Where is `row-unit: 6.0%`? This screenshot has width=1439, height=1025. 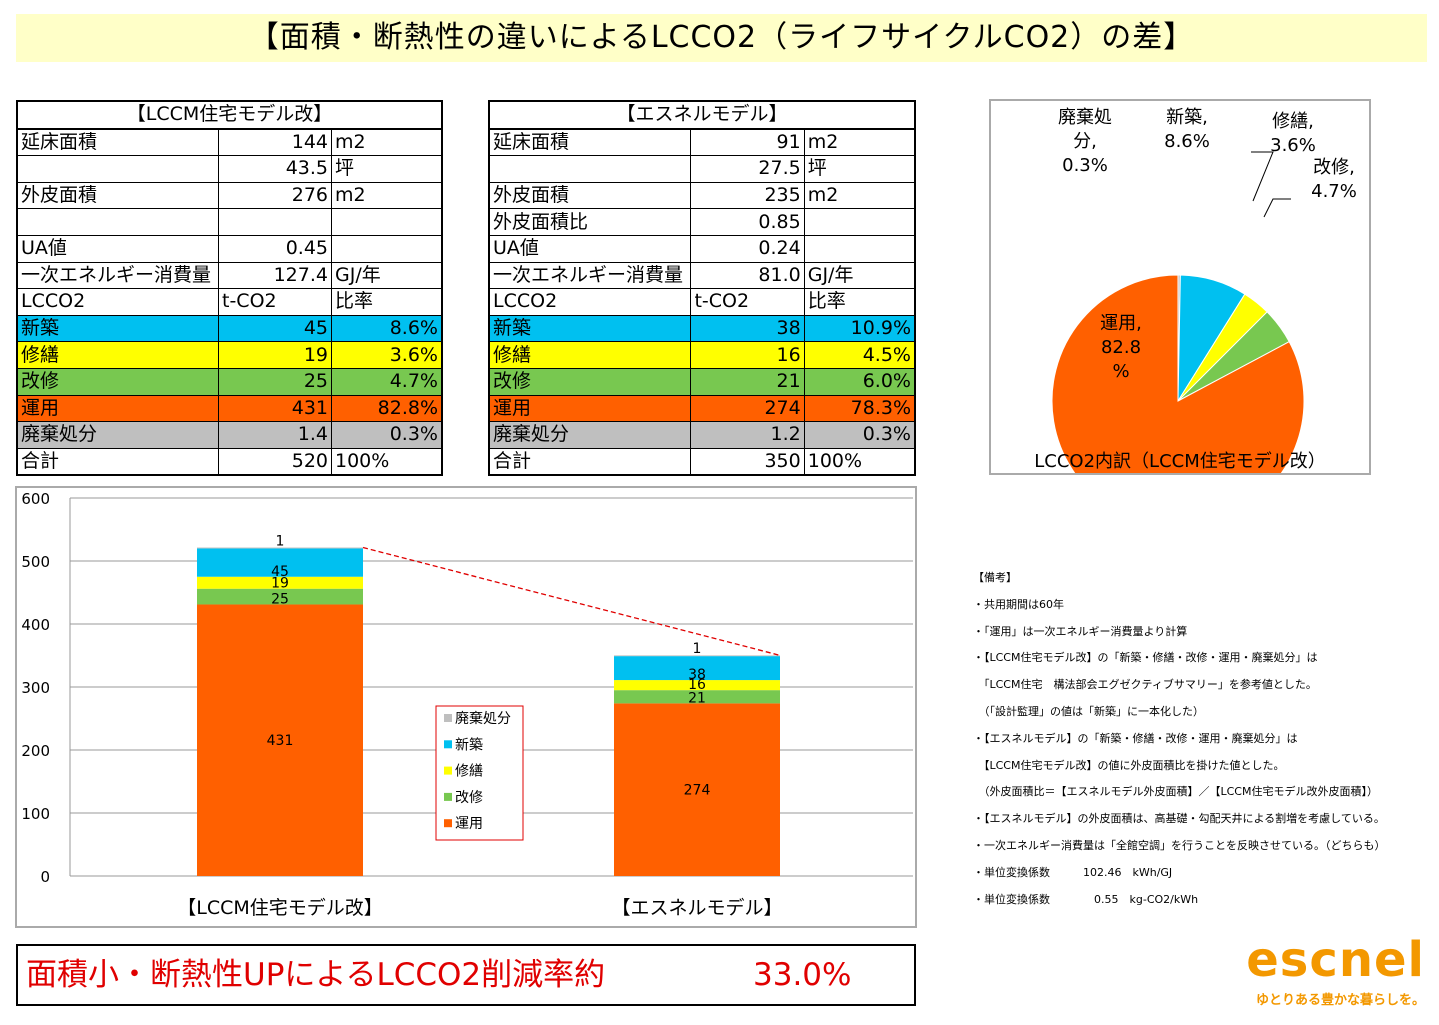 row-unit: 6.0% is located at coordinates (859, 381).